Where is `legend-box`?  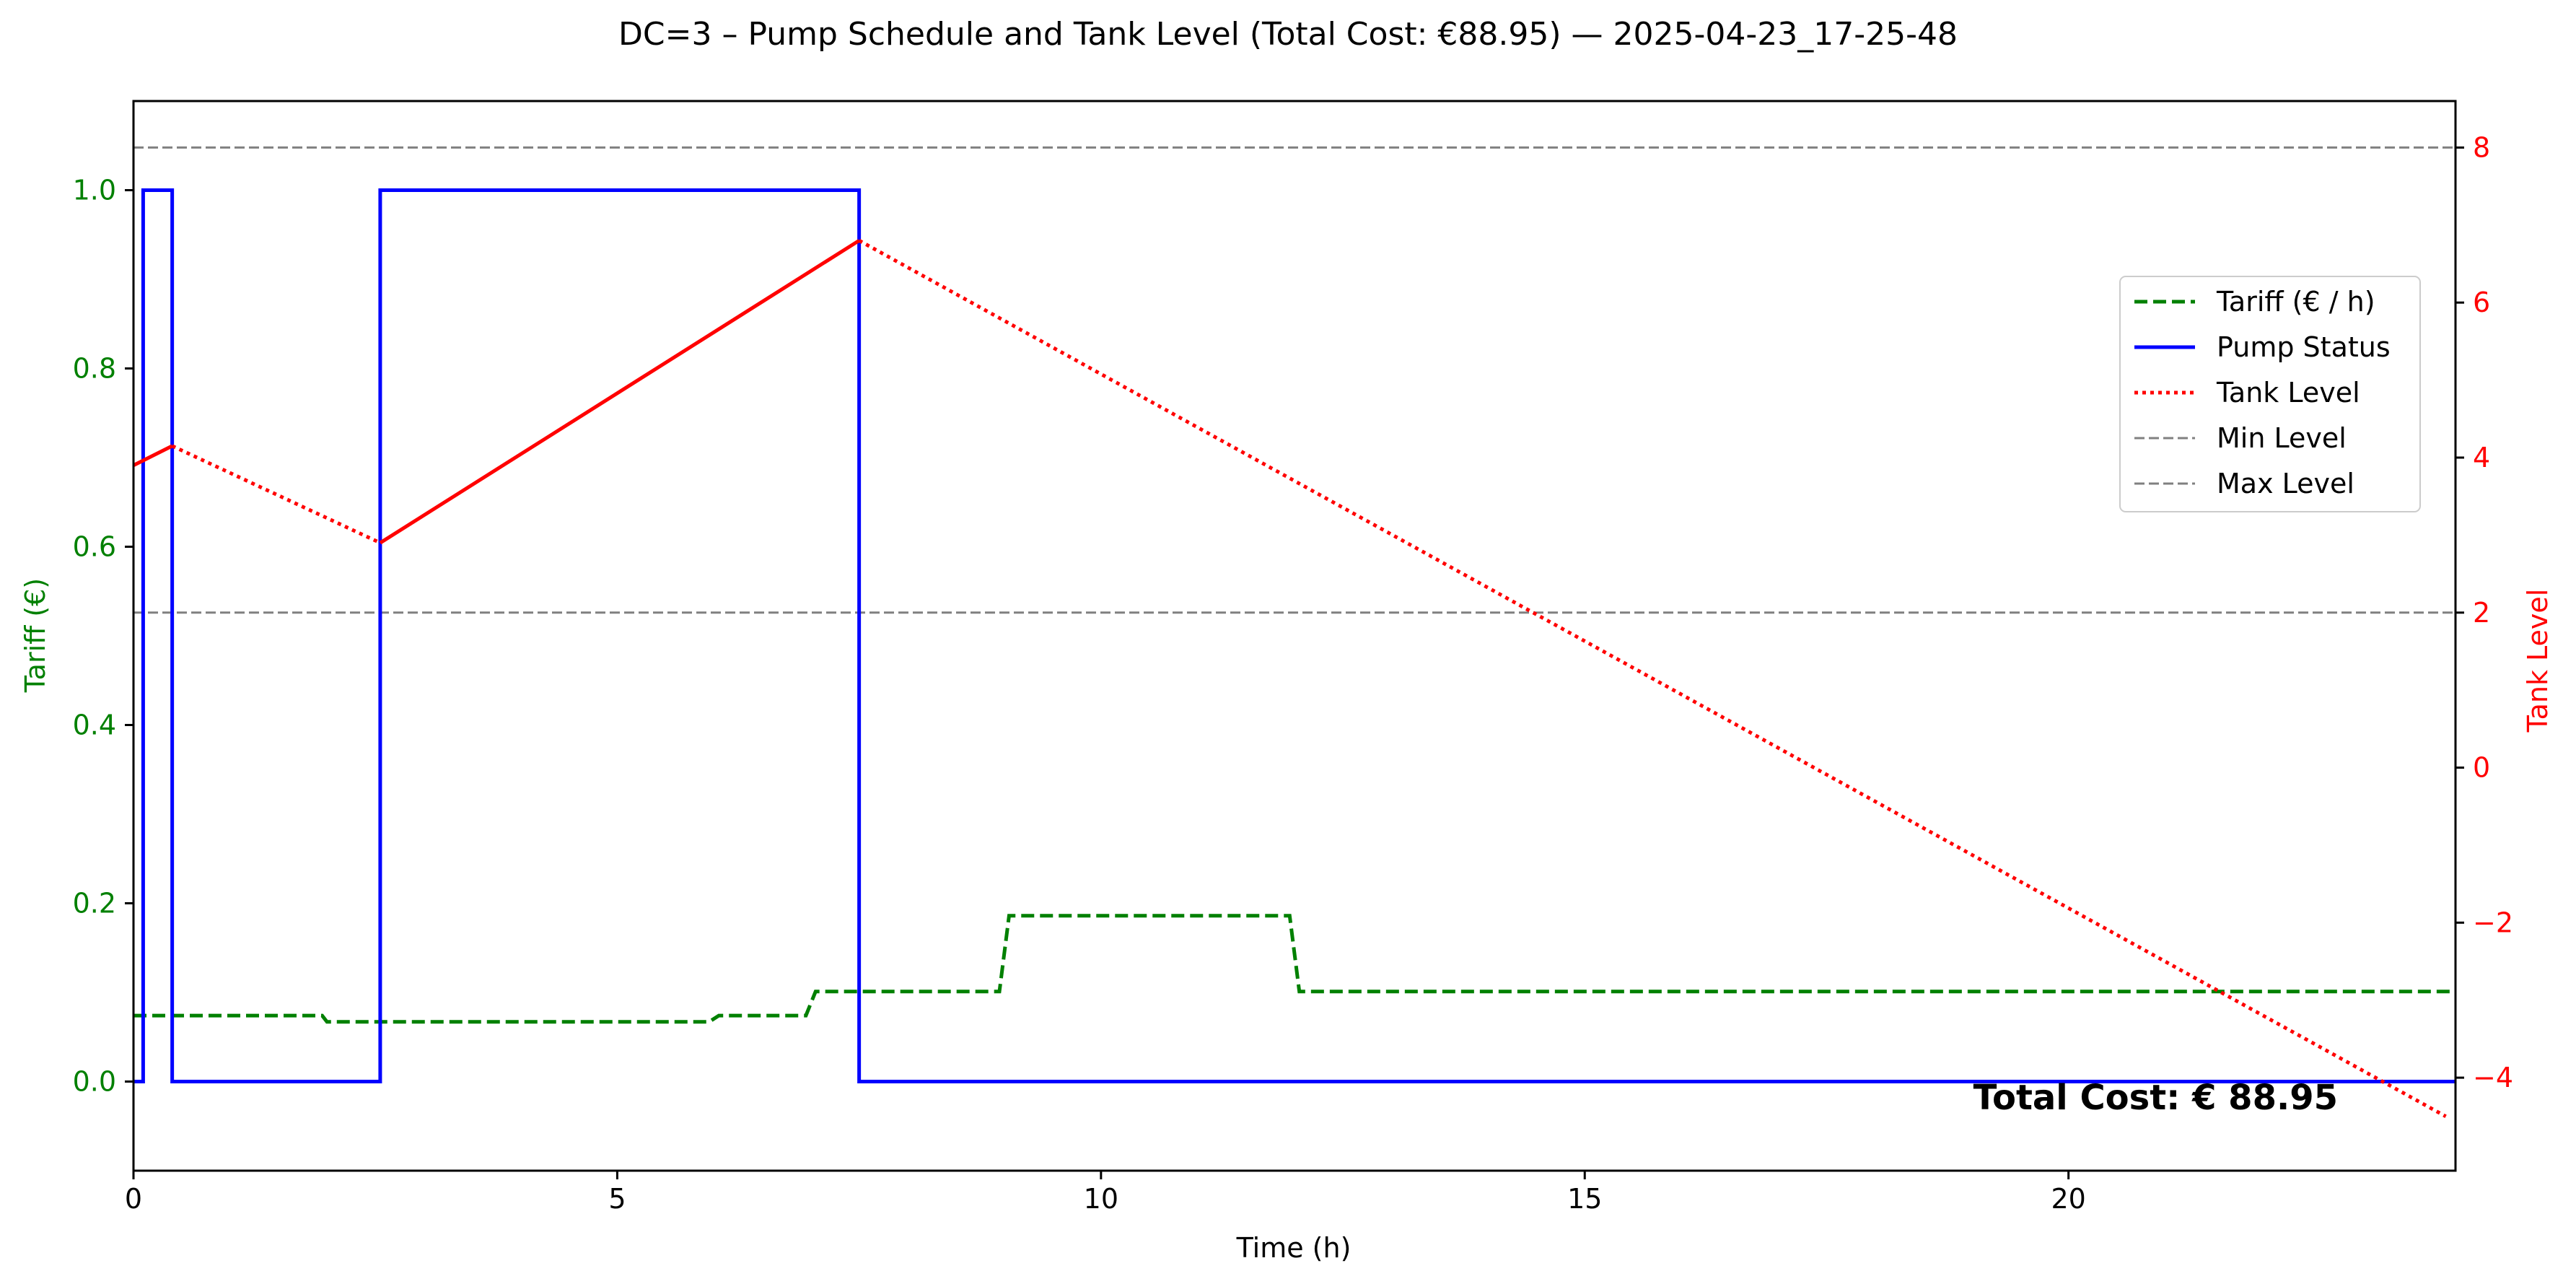
legend-box is located at coordinates (2270, 394).